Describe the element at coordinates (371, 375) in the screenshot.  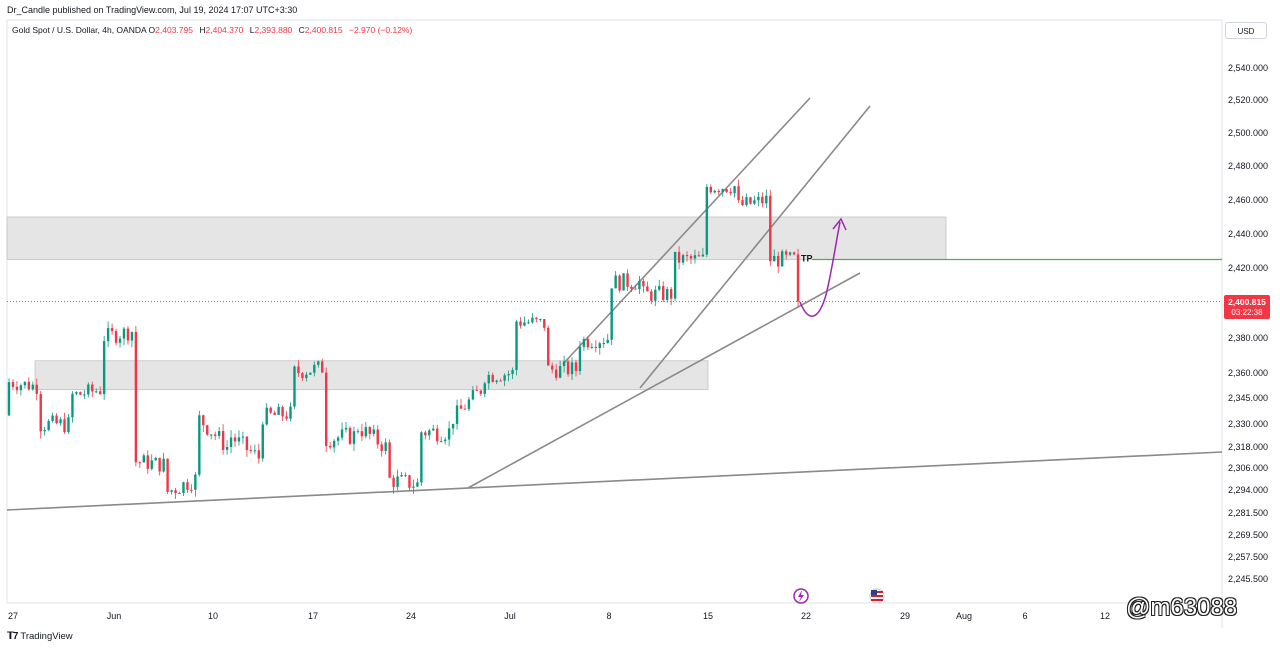
I see `lower-support-zone` at that location.